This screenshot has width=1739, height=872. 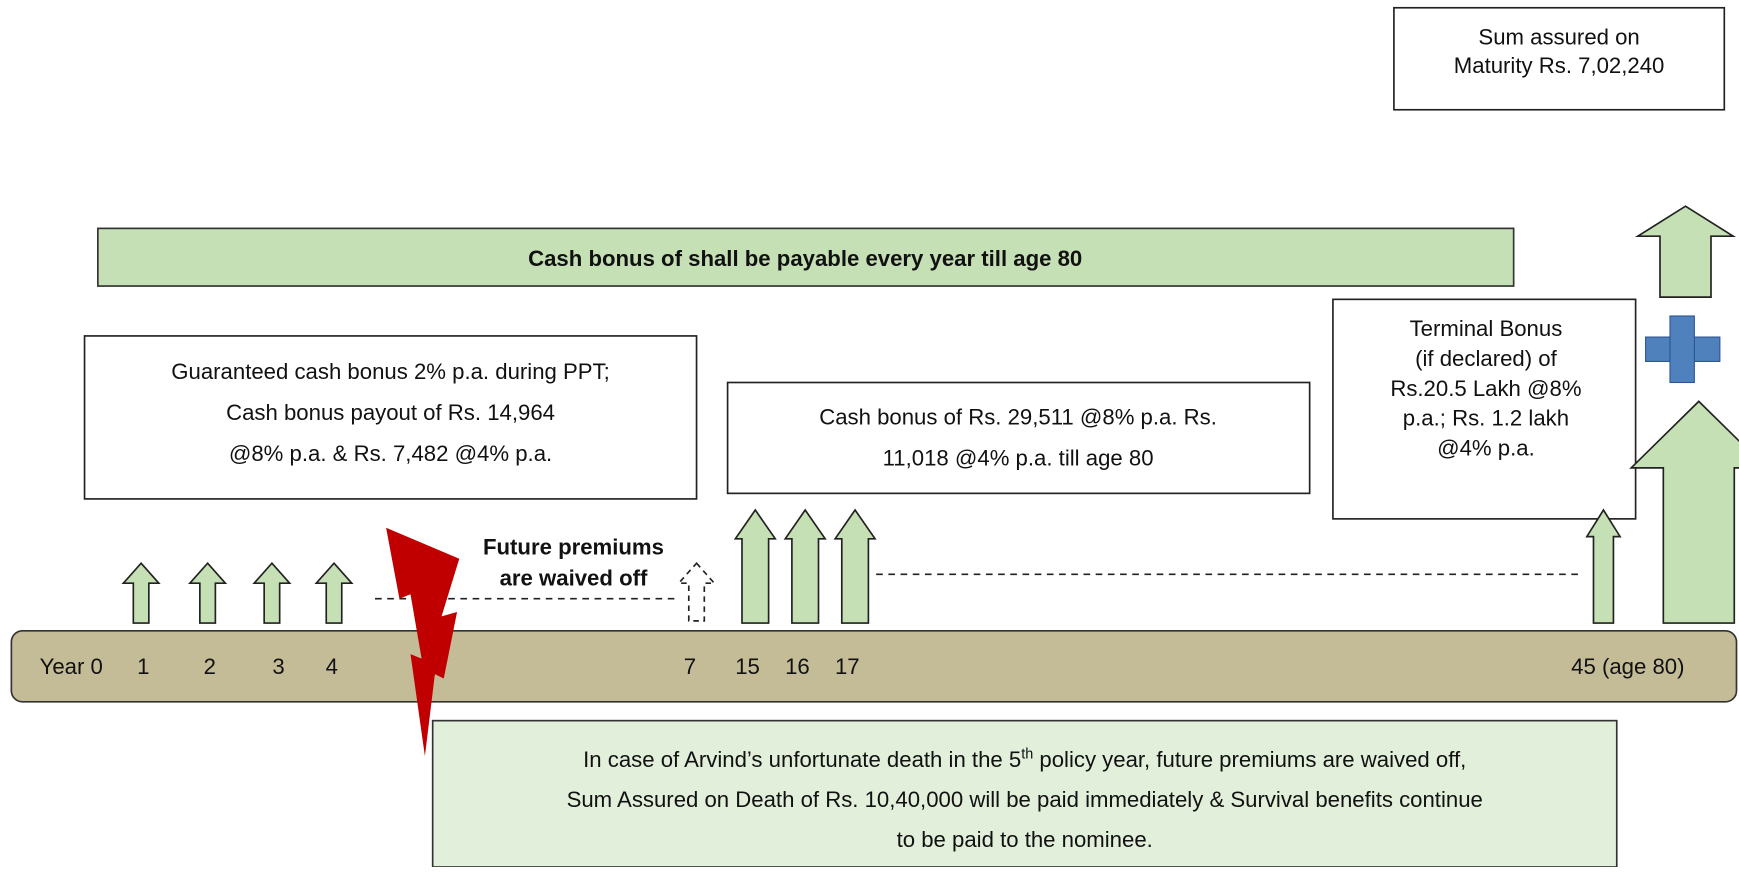 What do you see at coordinates (390, 453) in the screenshot?
I see `box-text: @8% p.a. & Rs. 7,482 @4% p.a.` at bounding box center [390, 453].